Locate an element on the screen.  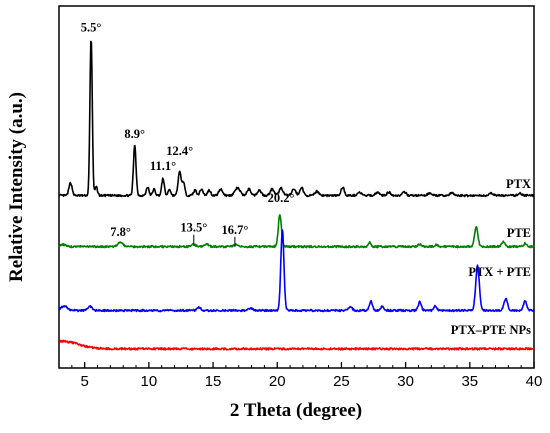
series-label-ptx-pte: PTX + PTE is located at coordinates (499, 272).